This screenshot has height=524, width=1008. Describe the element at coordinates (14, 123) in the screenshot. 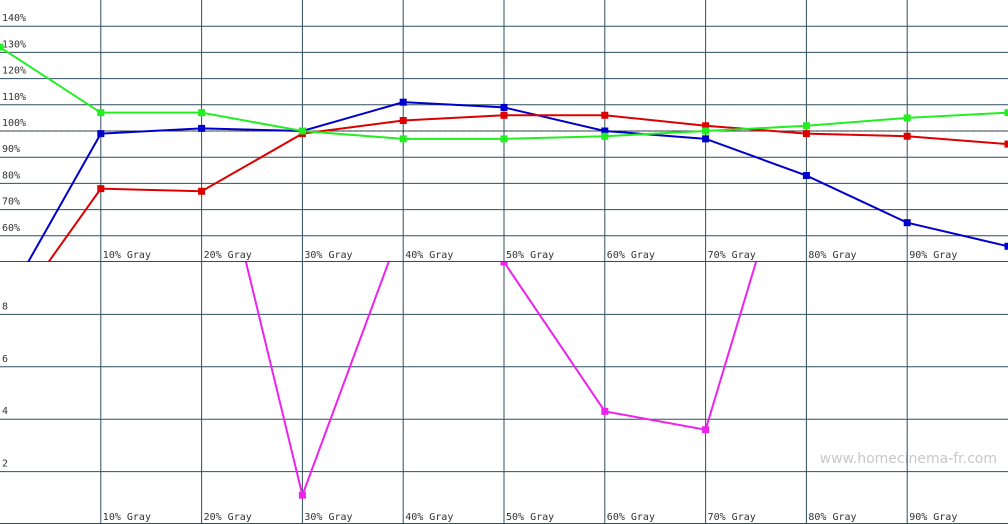

I see `y-tick-label: 100%` at that location.